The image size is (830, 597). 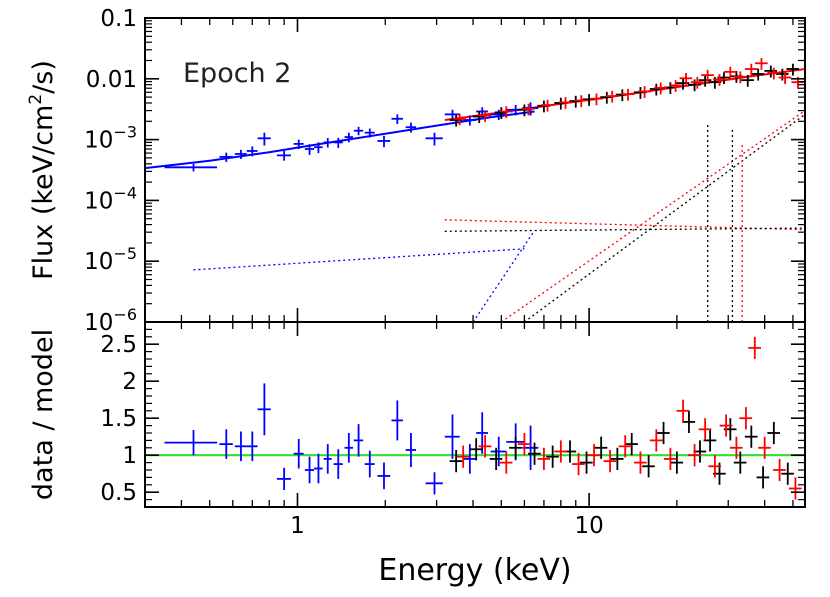 What do you see at coordinates (125, 314) in the screenshot?
I see `tick-exponent: −6` at bounding box center [125, 314].